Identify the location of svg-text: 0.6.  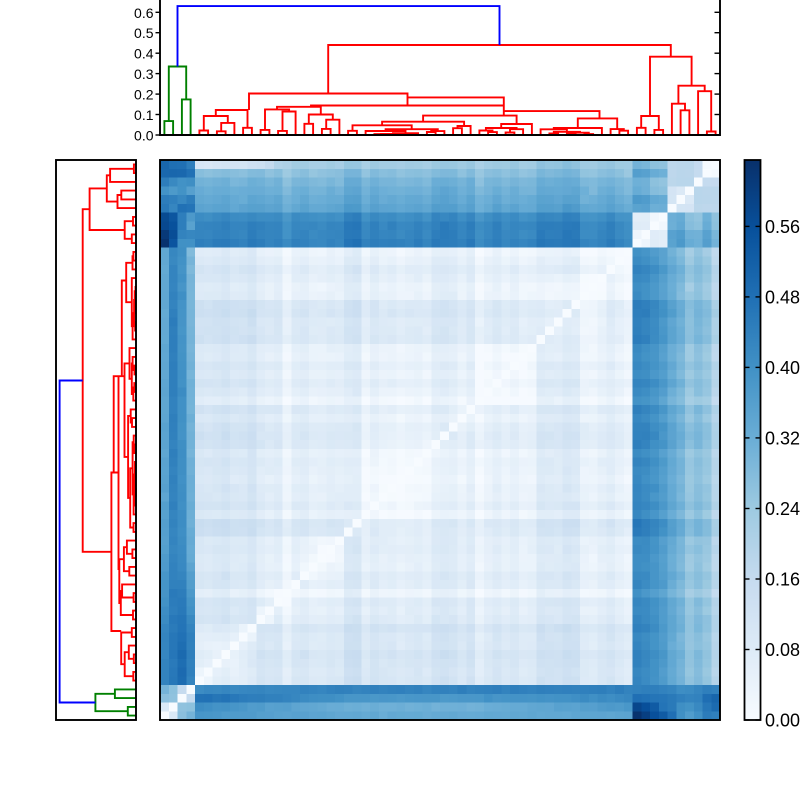
(144, 13).